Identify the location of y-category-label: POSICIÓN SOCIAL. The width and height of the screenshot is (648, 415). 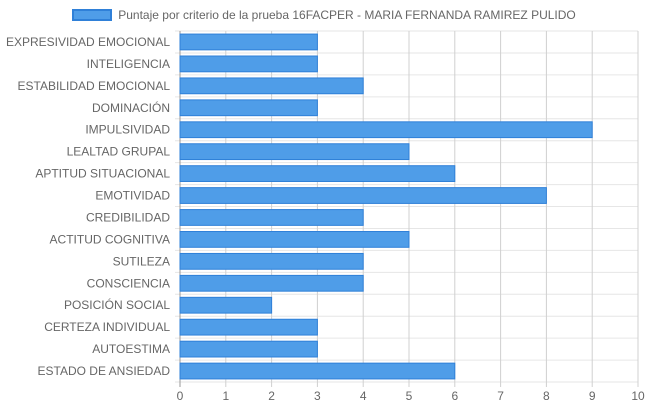
(117, 304).